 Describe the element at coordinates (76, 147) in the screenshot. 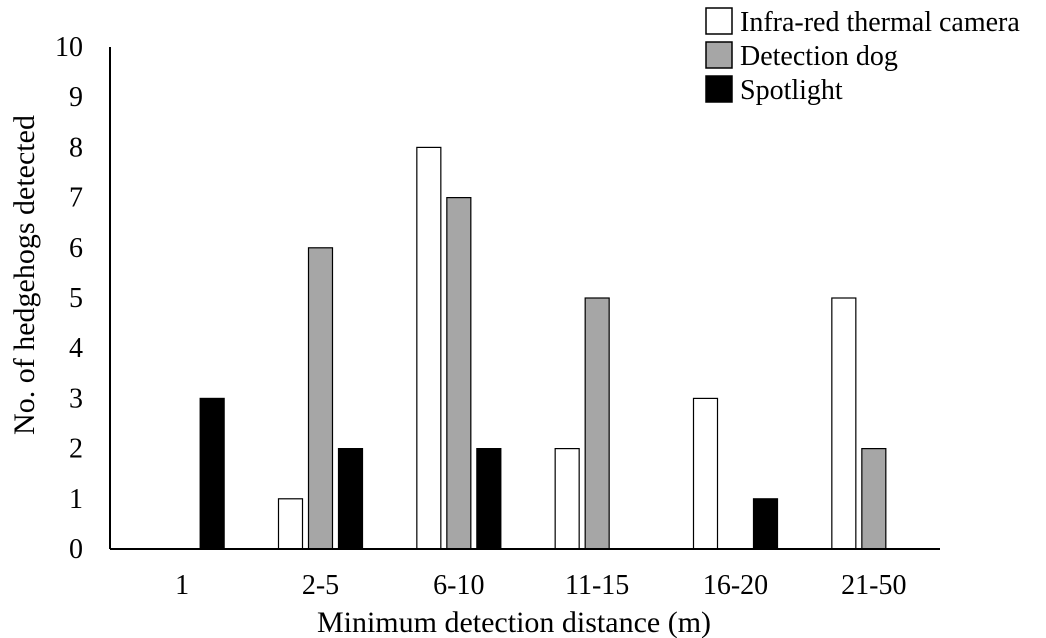

I see `y-tick-label: 8` at that location.